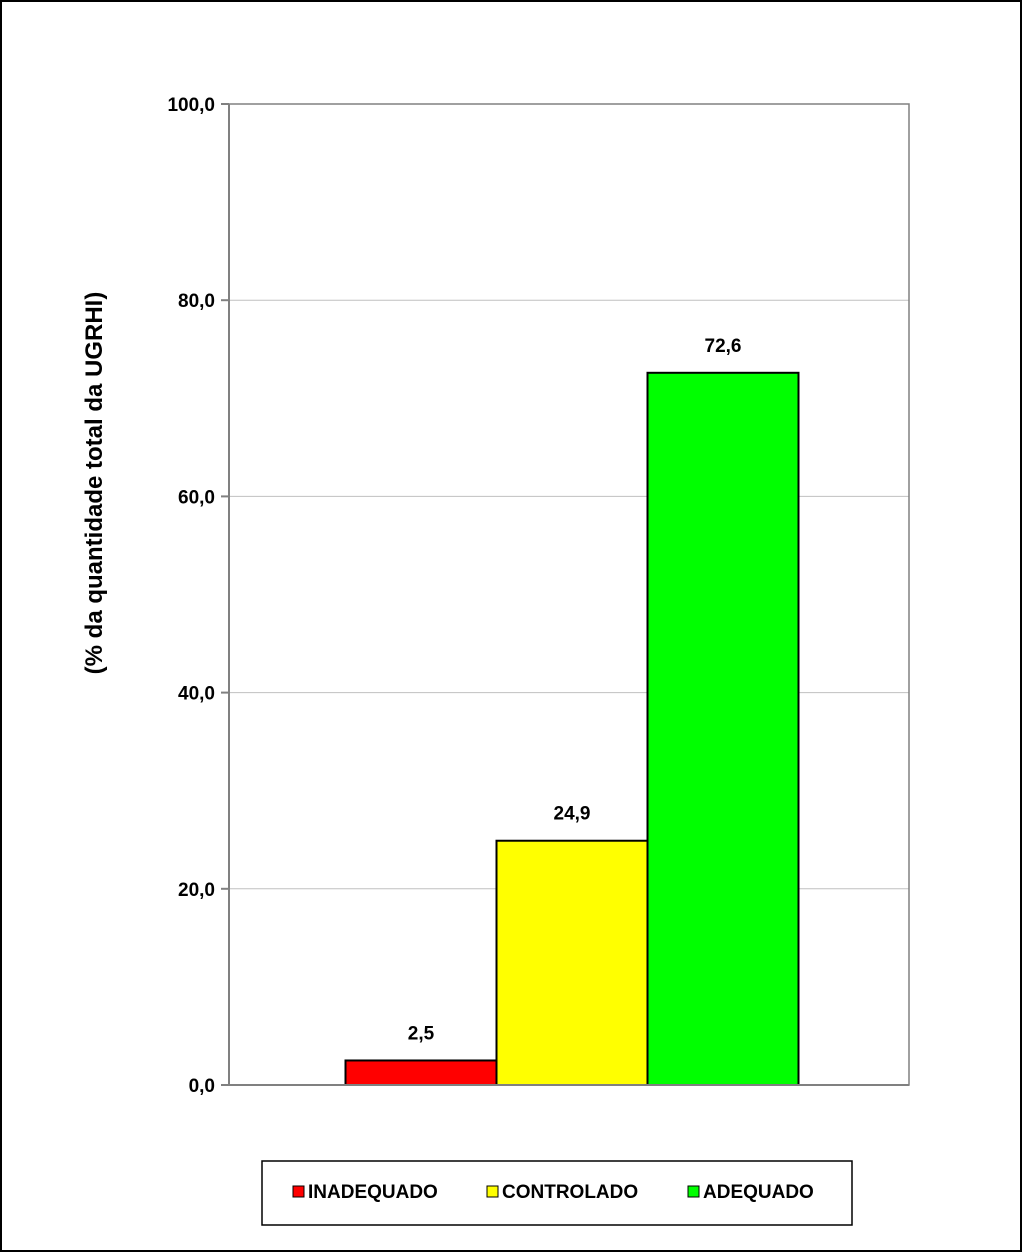  What do you see at coordinates (196, 694) in the screenshot?
I see `y-tick-label: 40,0` at bounding box center [196, 694].